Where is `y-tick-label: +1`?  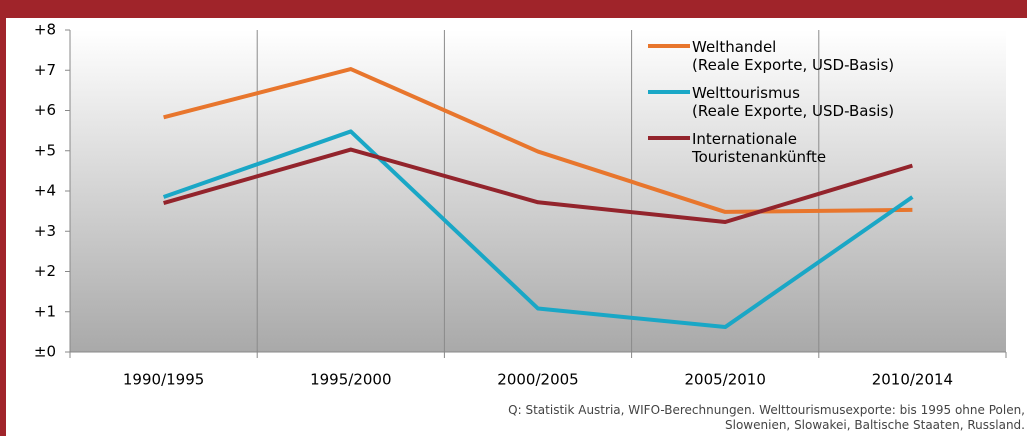
y-tick-label: +1 is located at coordinates (45, 311).